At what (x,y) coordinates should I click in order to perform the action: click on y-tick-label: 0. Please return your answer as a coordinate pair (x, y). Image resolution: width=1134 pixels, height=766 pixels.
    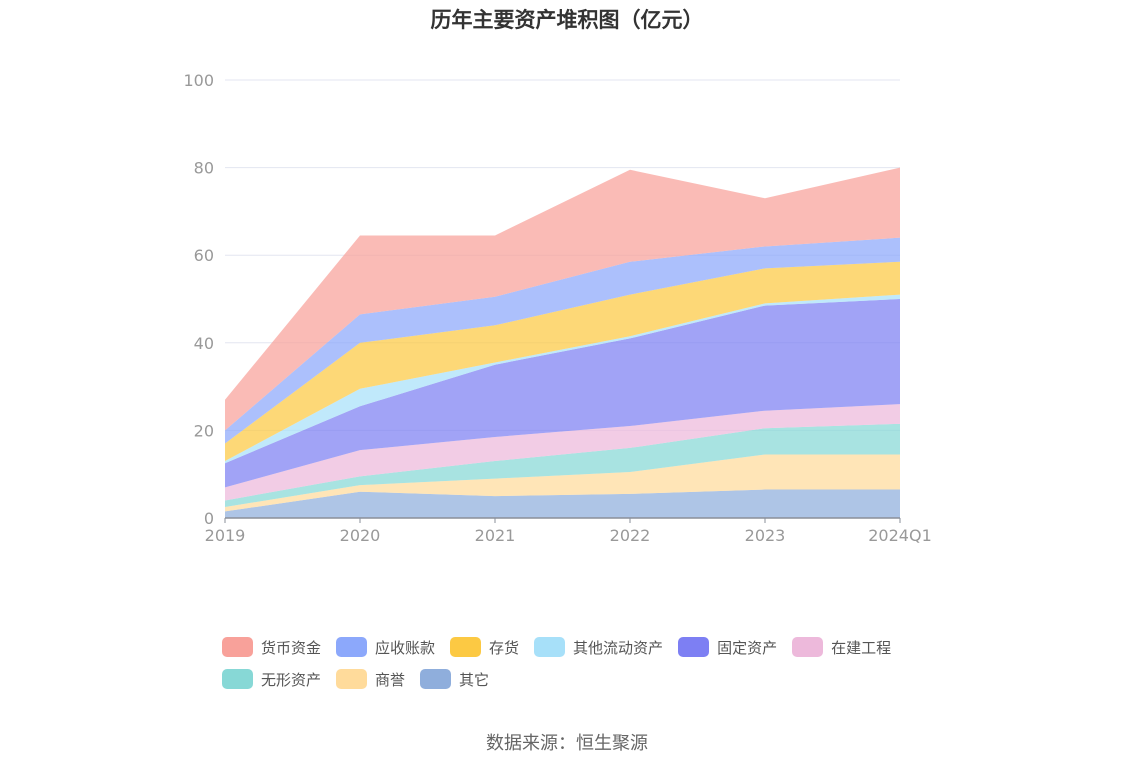
    Looking at the image, I should click on (209, 518).